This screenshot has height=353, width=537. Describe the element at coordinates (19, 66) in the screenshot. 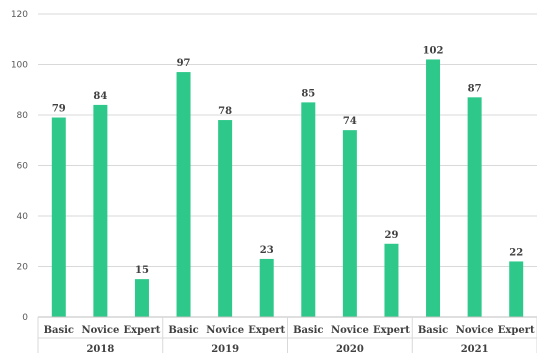

I see `y-tick-label: 100` at that location.